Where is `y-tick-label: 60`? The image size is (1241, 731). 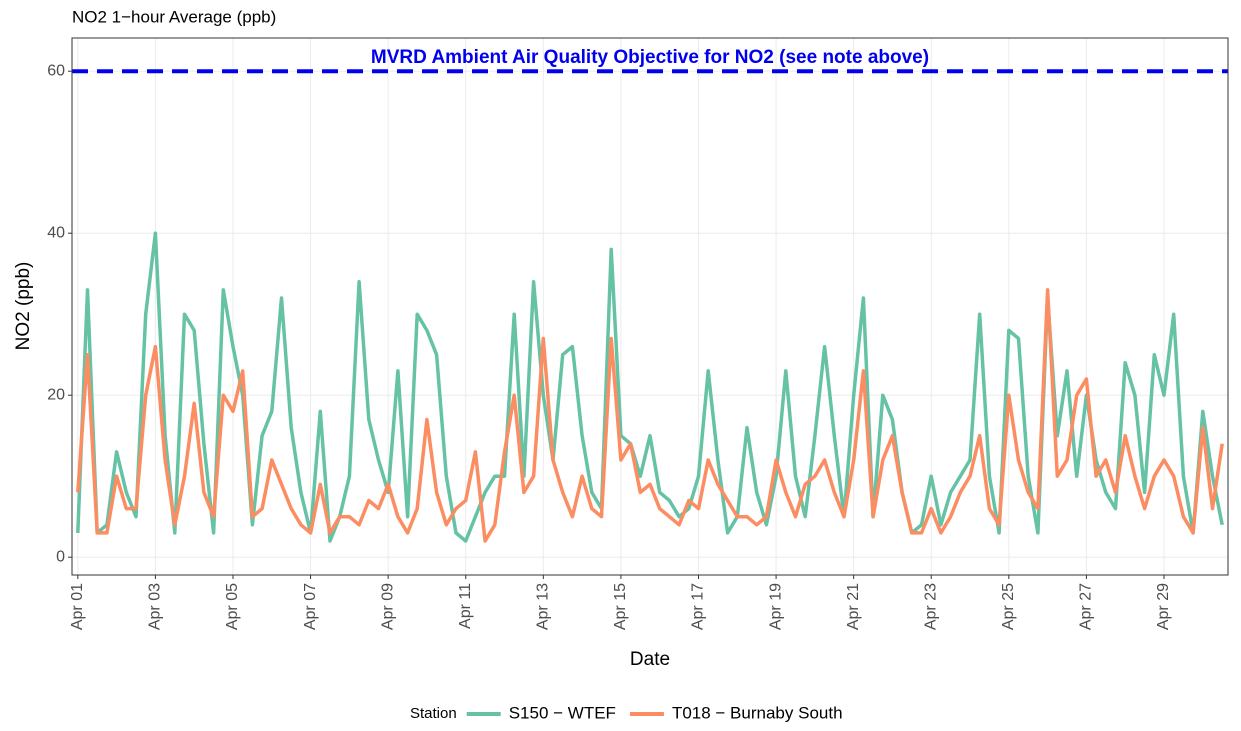 y-tick-label: 60 is located at coordinates (56, 70).